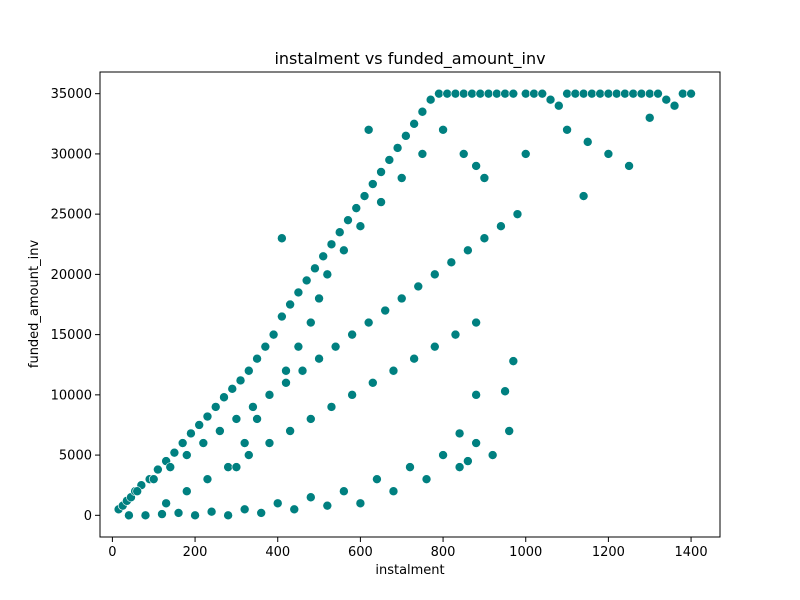  What do you see at coordinates (75, 456) in the screenshot?
I see `y-tick-label: 5000` at bounding box center [75, 456].